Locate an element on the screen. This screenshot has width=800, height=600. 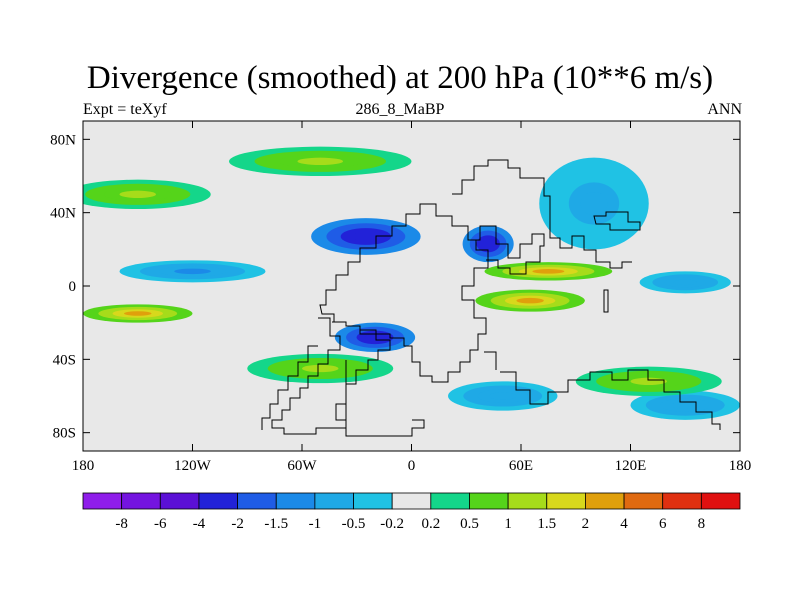
colorbar-label: 2 is located at coordinates (586, 524).